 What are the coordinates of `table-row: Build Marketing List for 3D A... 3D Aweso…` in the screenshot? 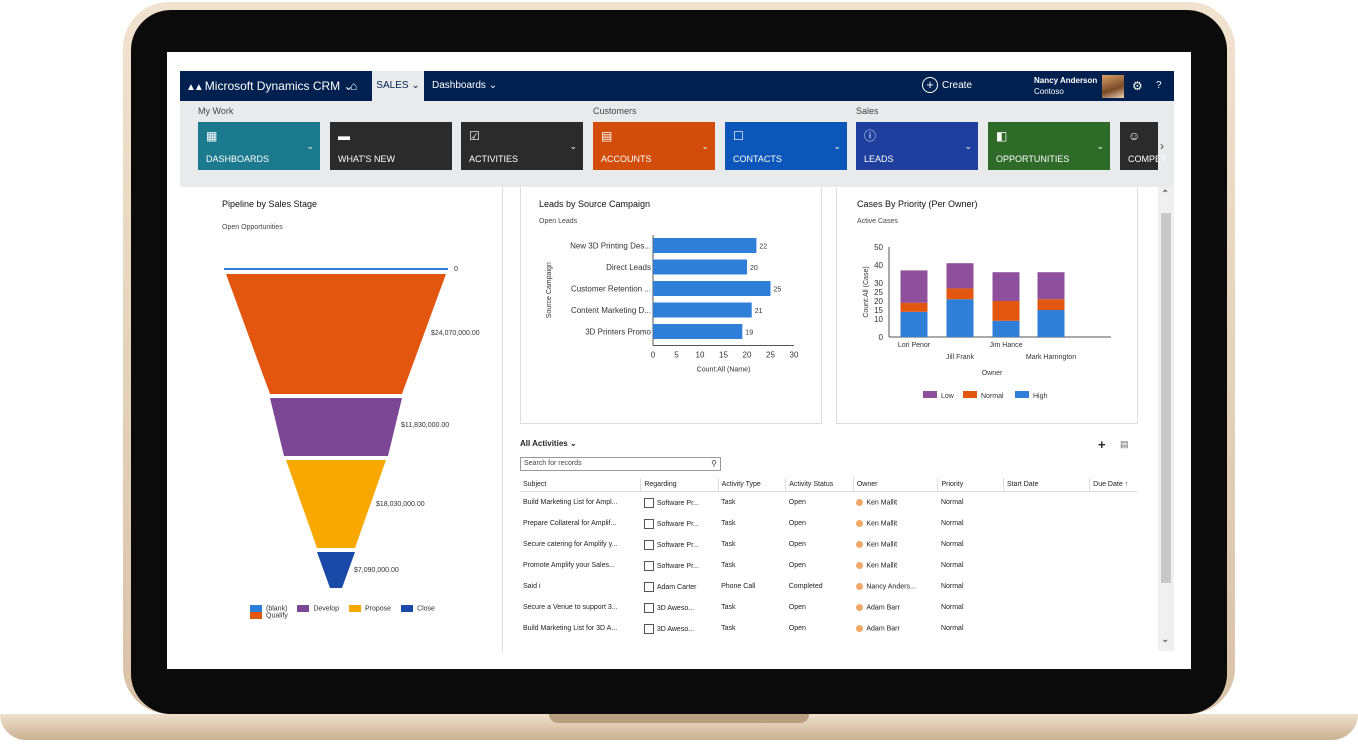 It's located at (829, 628).